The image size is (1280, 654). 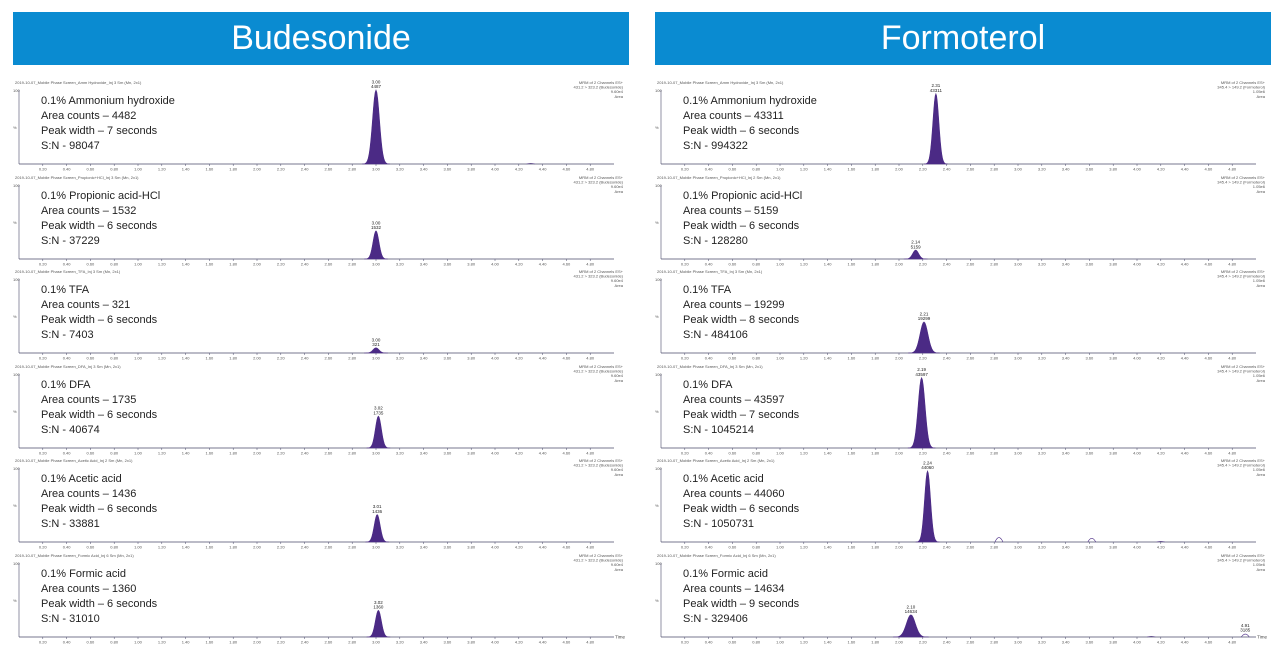 What do you see at coordinates (911, 611) in the screenshot?
I see `peak-area: 14634` at bounding box center [911, 611].